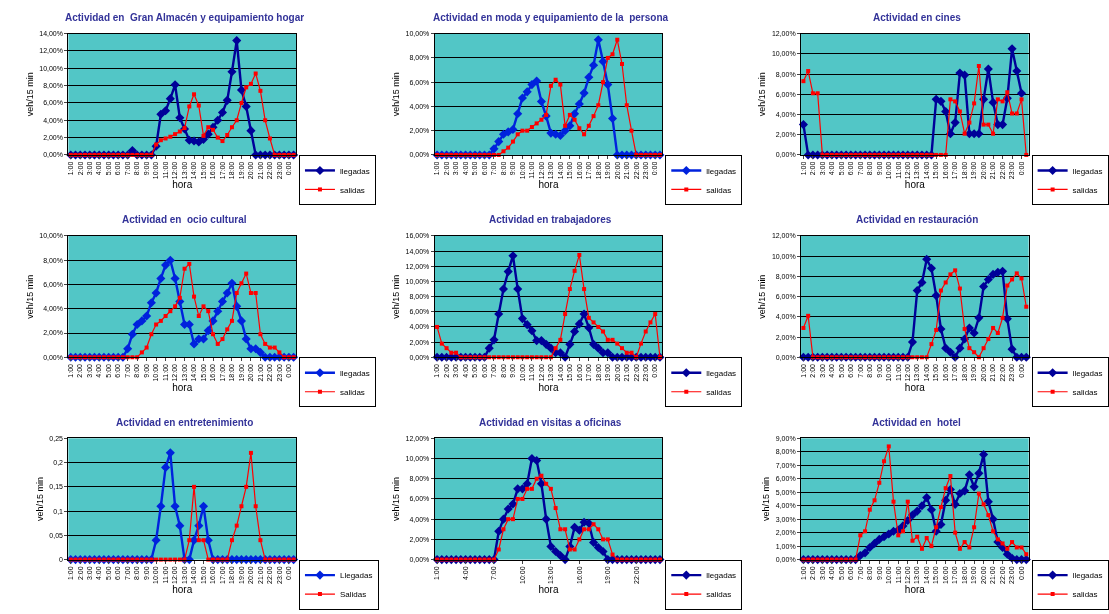 The height and width of the screenshot is (614, 1109). Describe the element at coordinates (550, 219) in the screenshot. I see `chart-title: Actividad en trabajadores` at that location.